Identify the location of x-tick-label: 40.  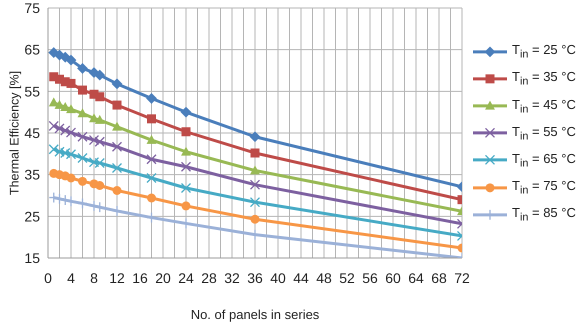
(278, 278).